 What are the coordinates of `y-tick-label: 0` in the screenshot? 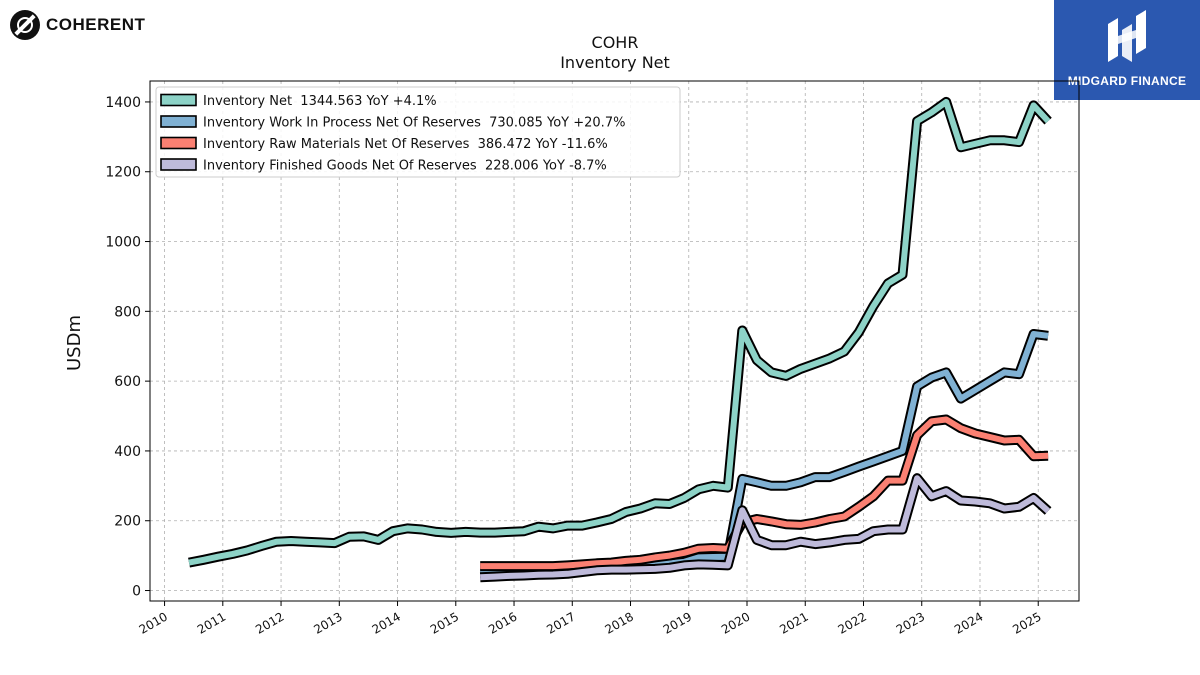 It's located at (136, 592).